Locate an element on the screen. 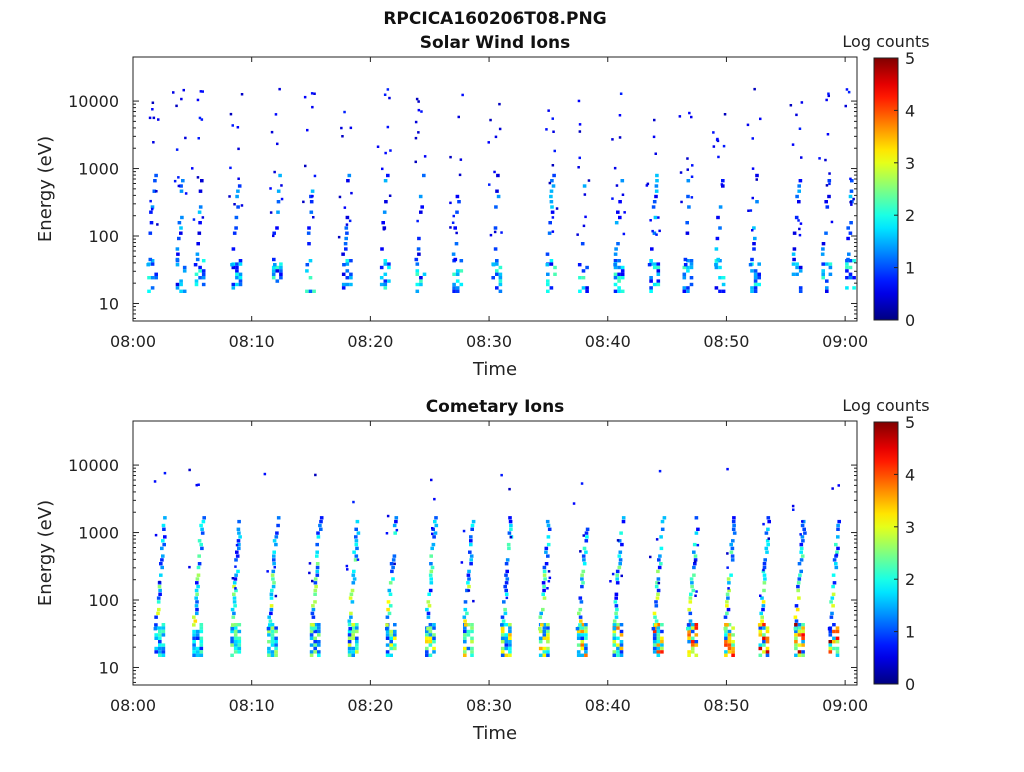 This screenshot has height=772, width=1024. x-tick-label: 08:30 is located at coordinates (489, 341).